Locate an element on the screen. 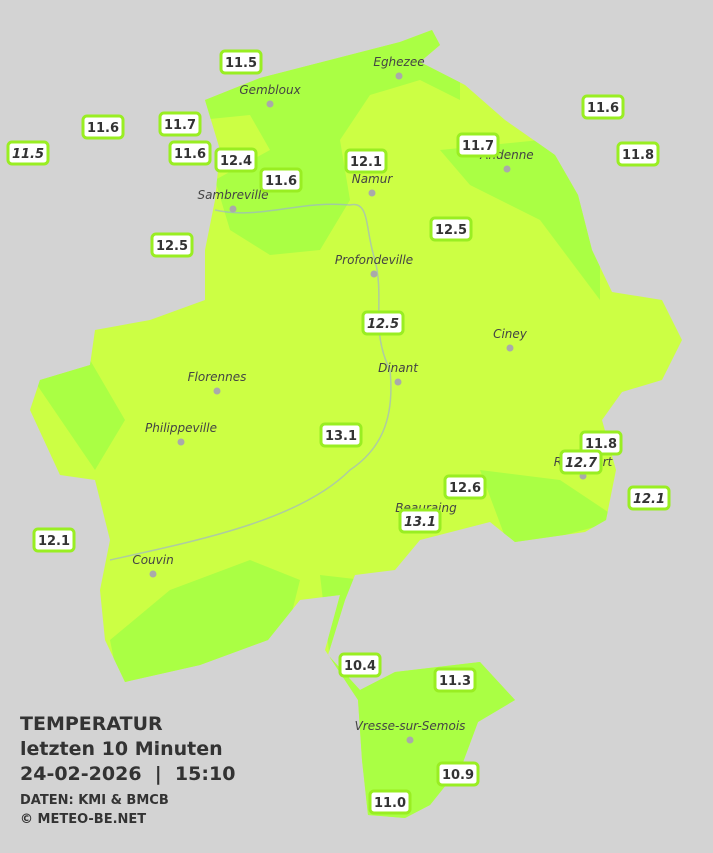 This screenshot has width=713, height=853. town-label: Philippeville is located at coordinates (181, 428).